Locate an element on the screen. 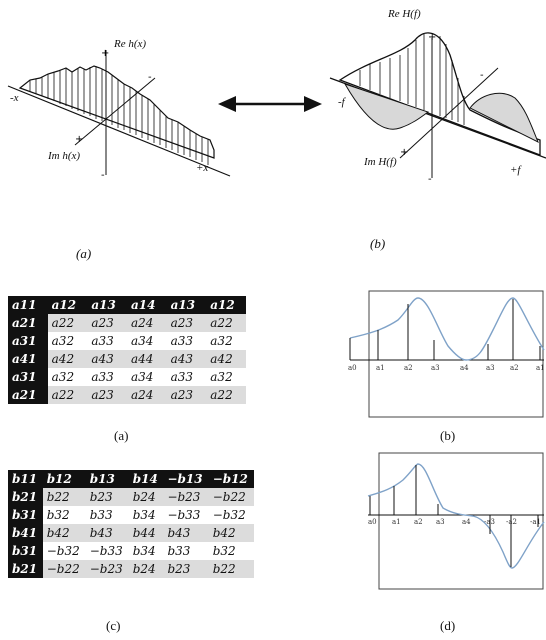 This screenshot has width=546, height=640. plot-b-tick-labels: a0 a1 a2 a3 a4 a3 a2 a1 is located at coordinates (446, 368).